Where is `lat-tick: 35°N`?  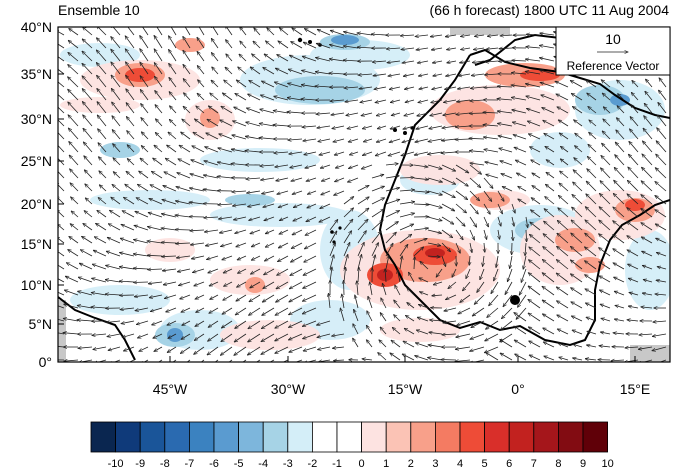
lat-tick: 35°N is located at coordinates (36, 74).